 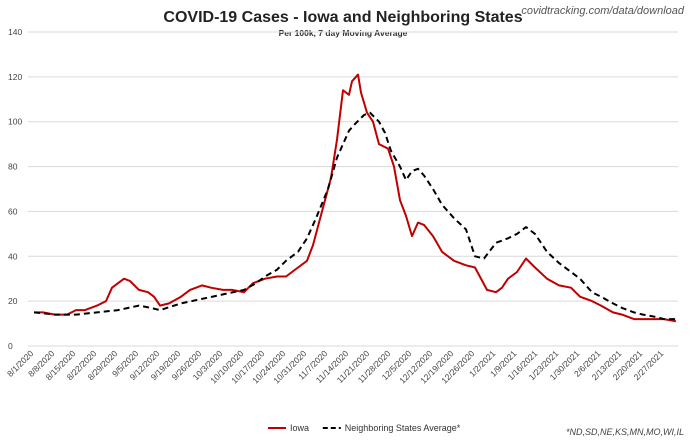 What do you see at coordinates (15, 77) in the screenshot?
I see `y-tick-label: 120` at bounding box center [15, 77].